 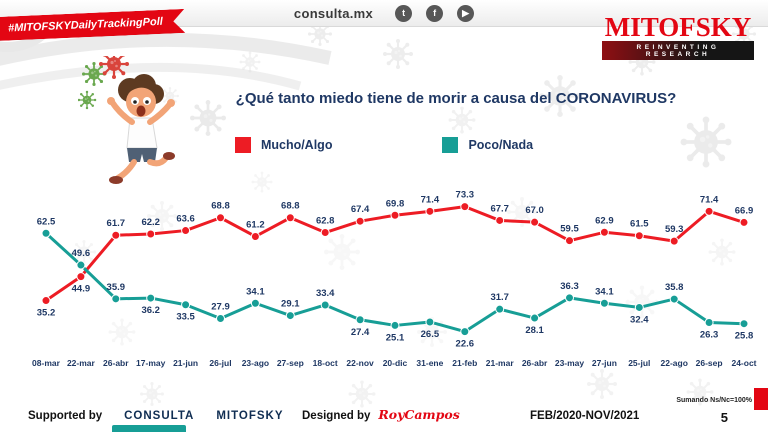 I want to click on svg-text: 27.9, so click(x=220, y=307).